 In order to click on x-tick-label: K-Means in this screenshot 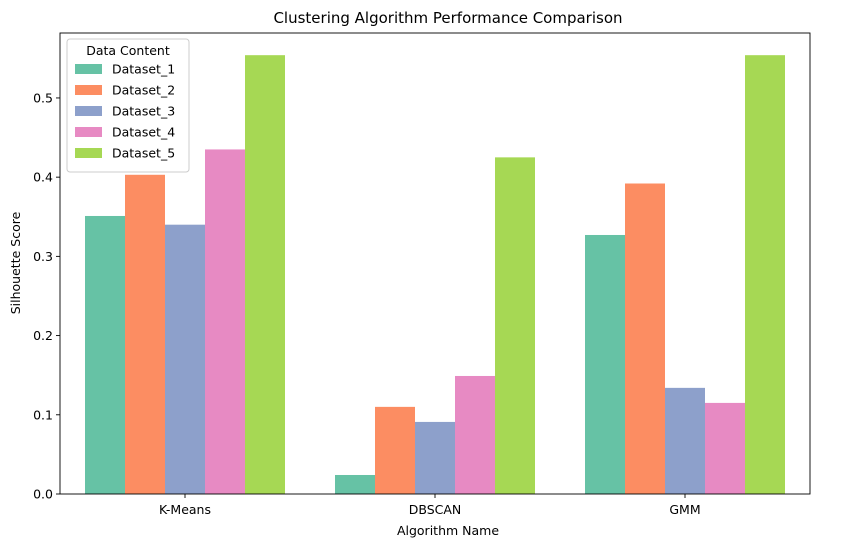, I will do `click(185, 509)`.